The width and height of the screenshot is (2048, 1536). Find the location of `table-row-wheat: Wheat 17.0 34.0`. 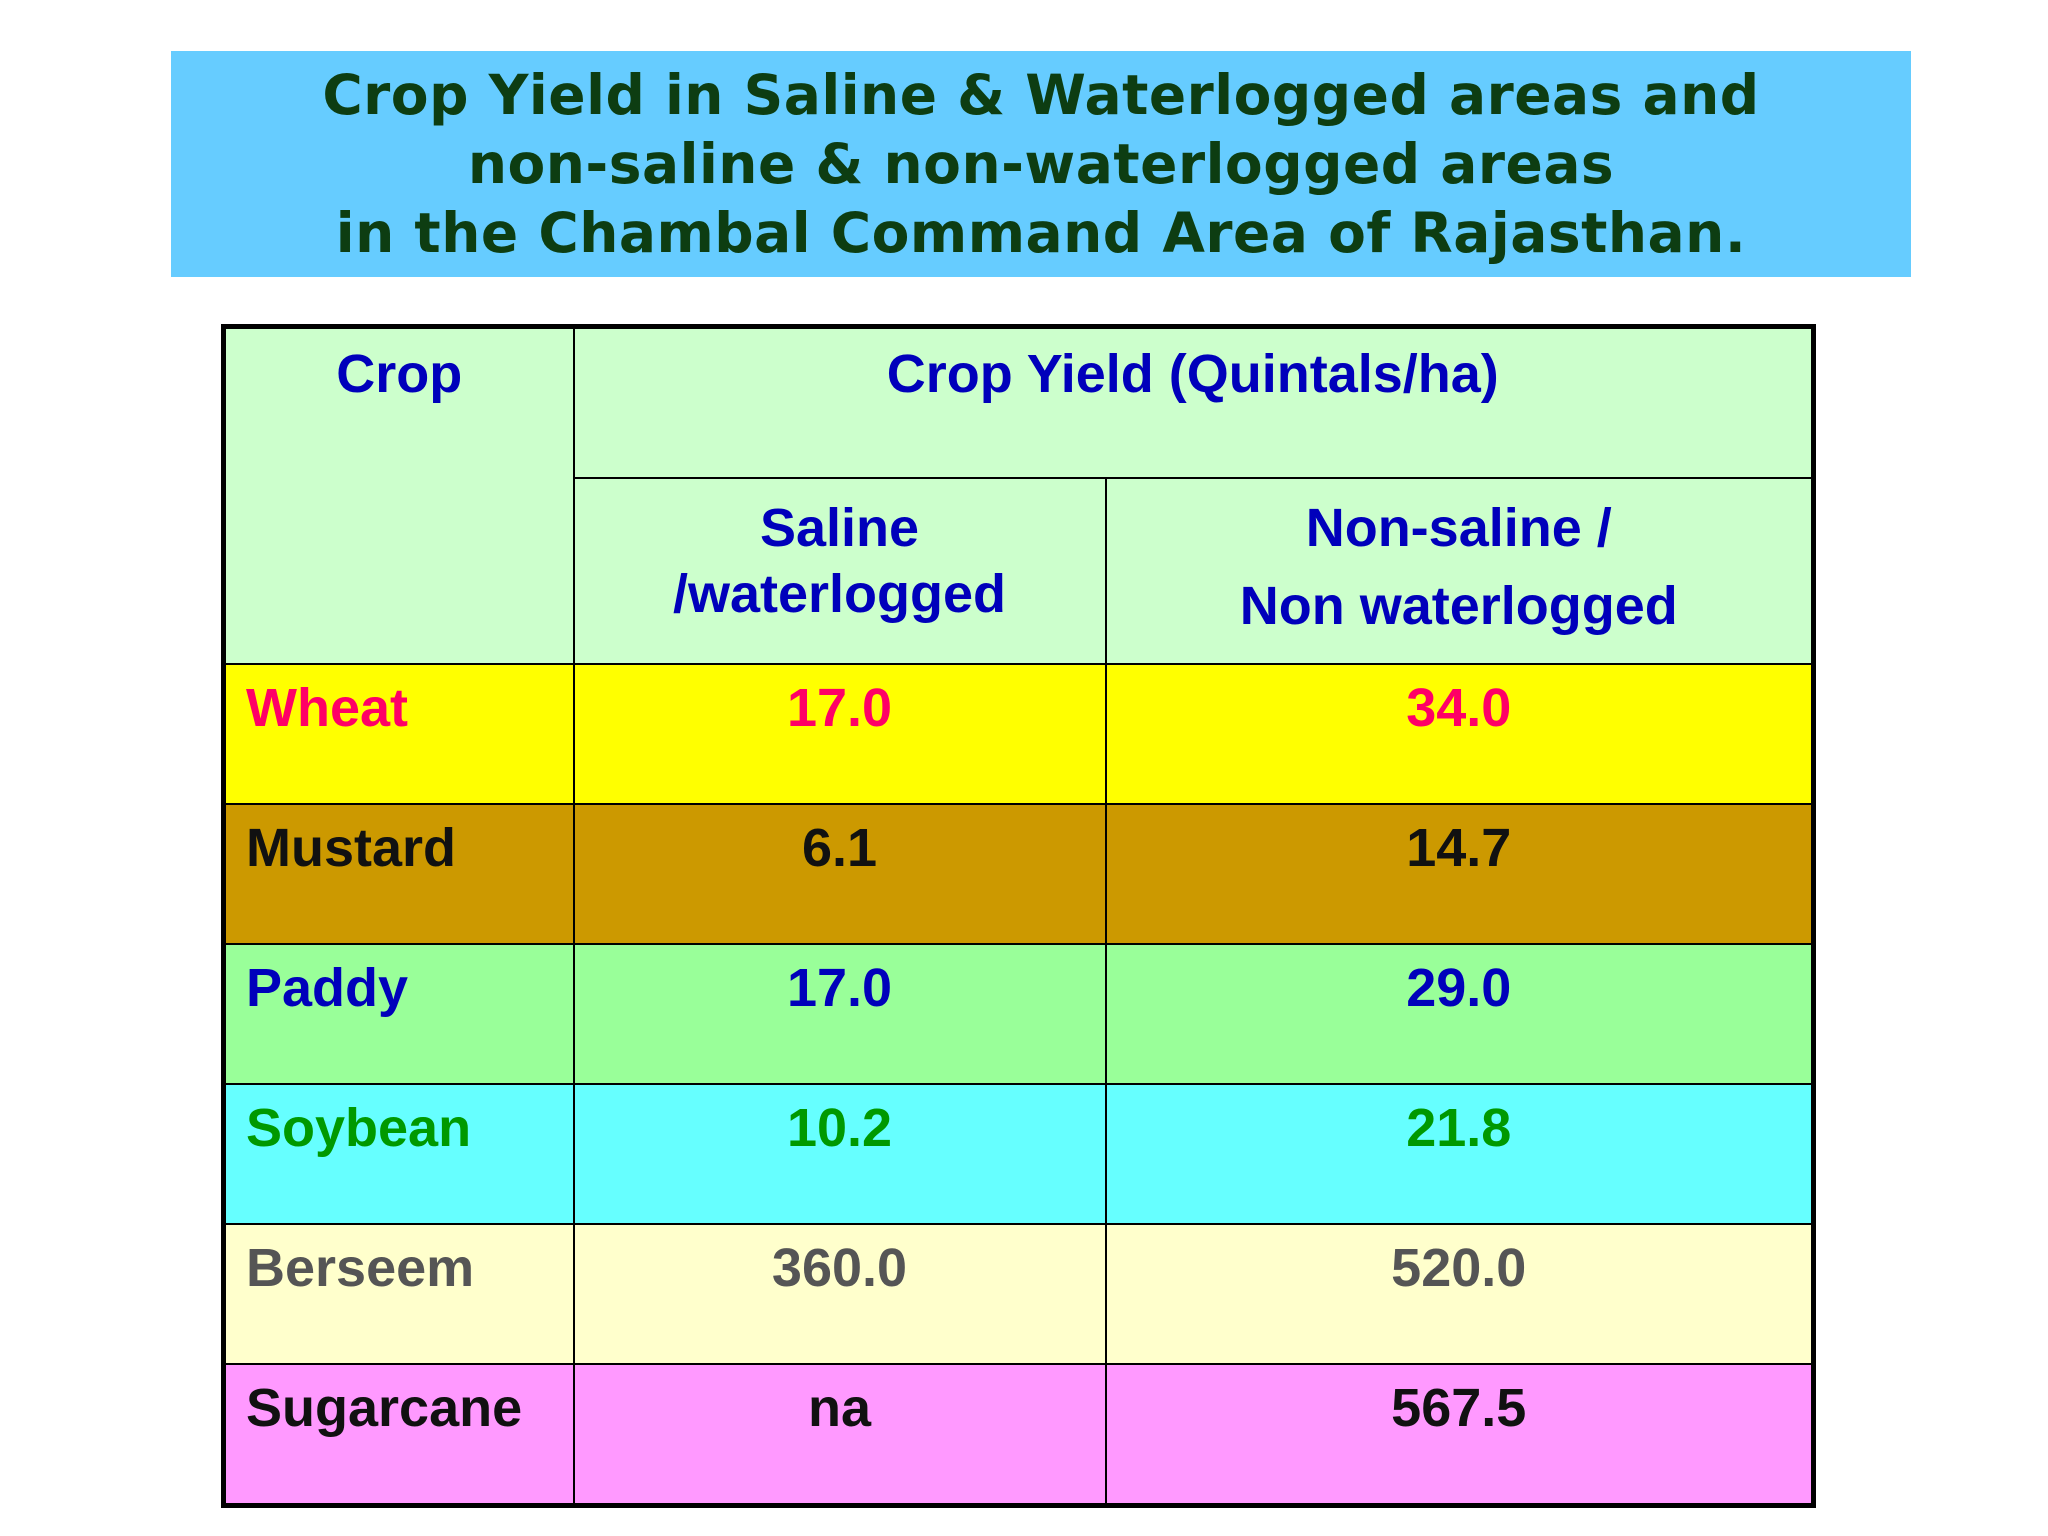

table-row-wheat: Wheat 17.0 34.0 is located at coordinates (1018, 734).